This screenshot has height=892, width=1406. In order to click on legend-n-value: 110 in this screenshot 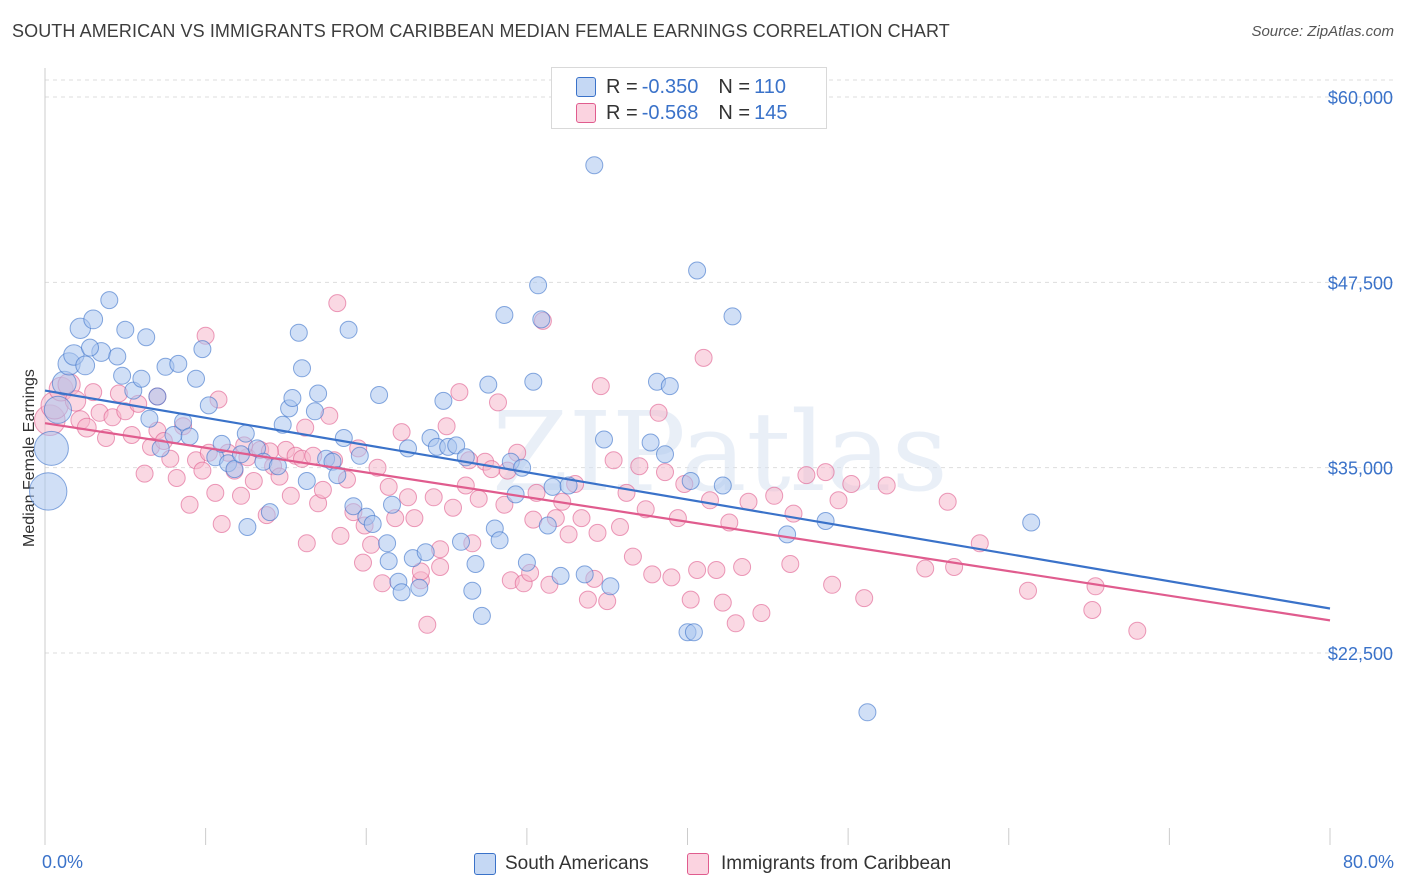, I will do `click(770, 86)`.